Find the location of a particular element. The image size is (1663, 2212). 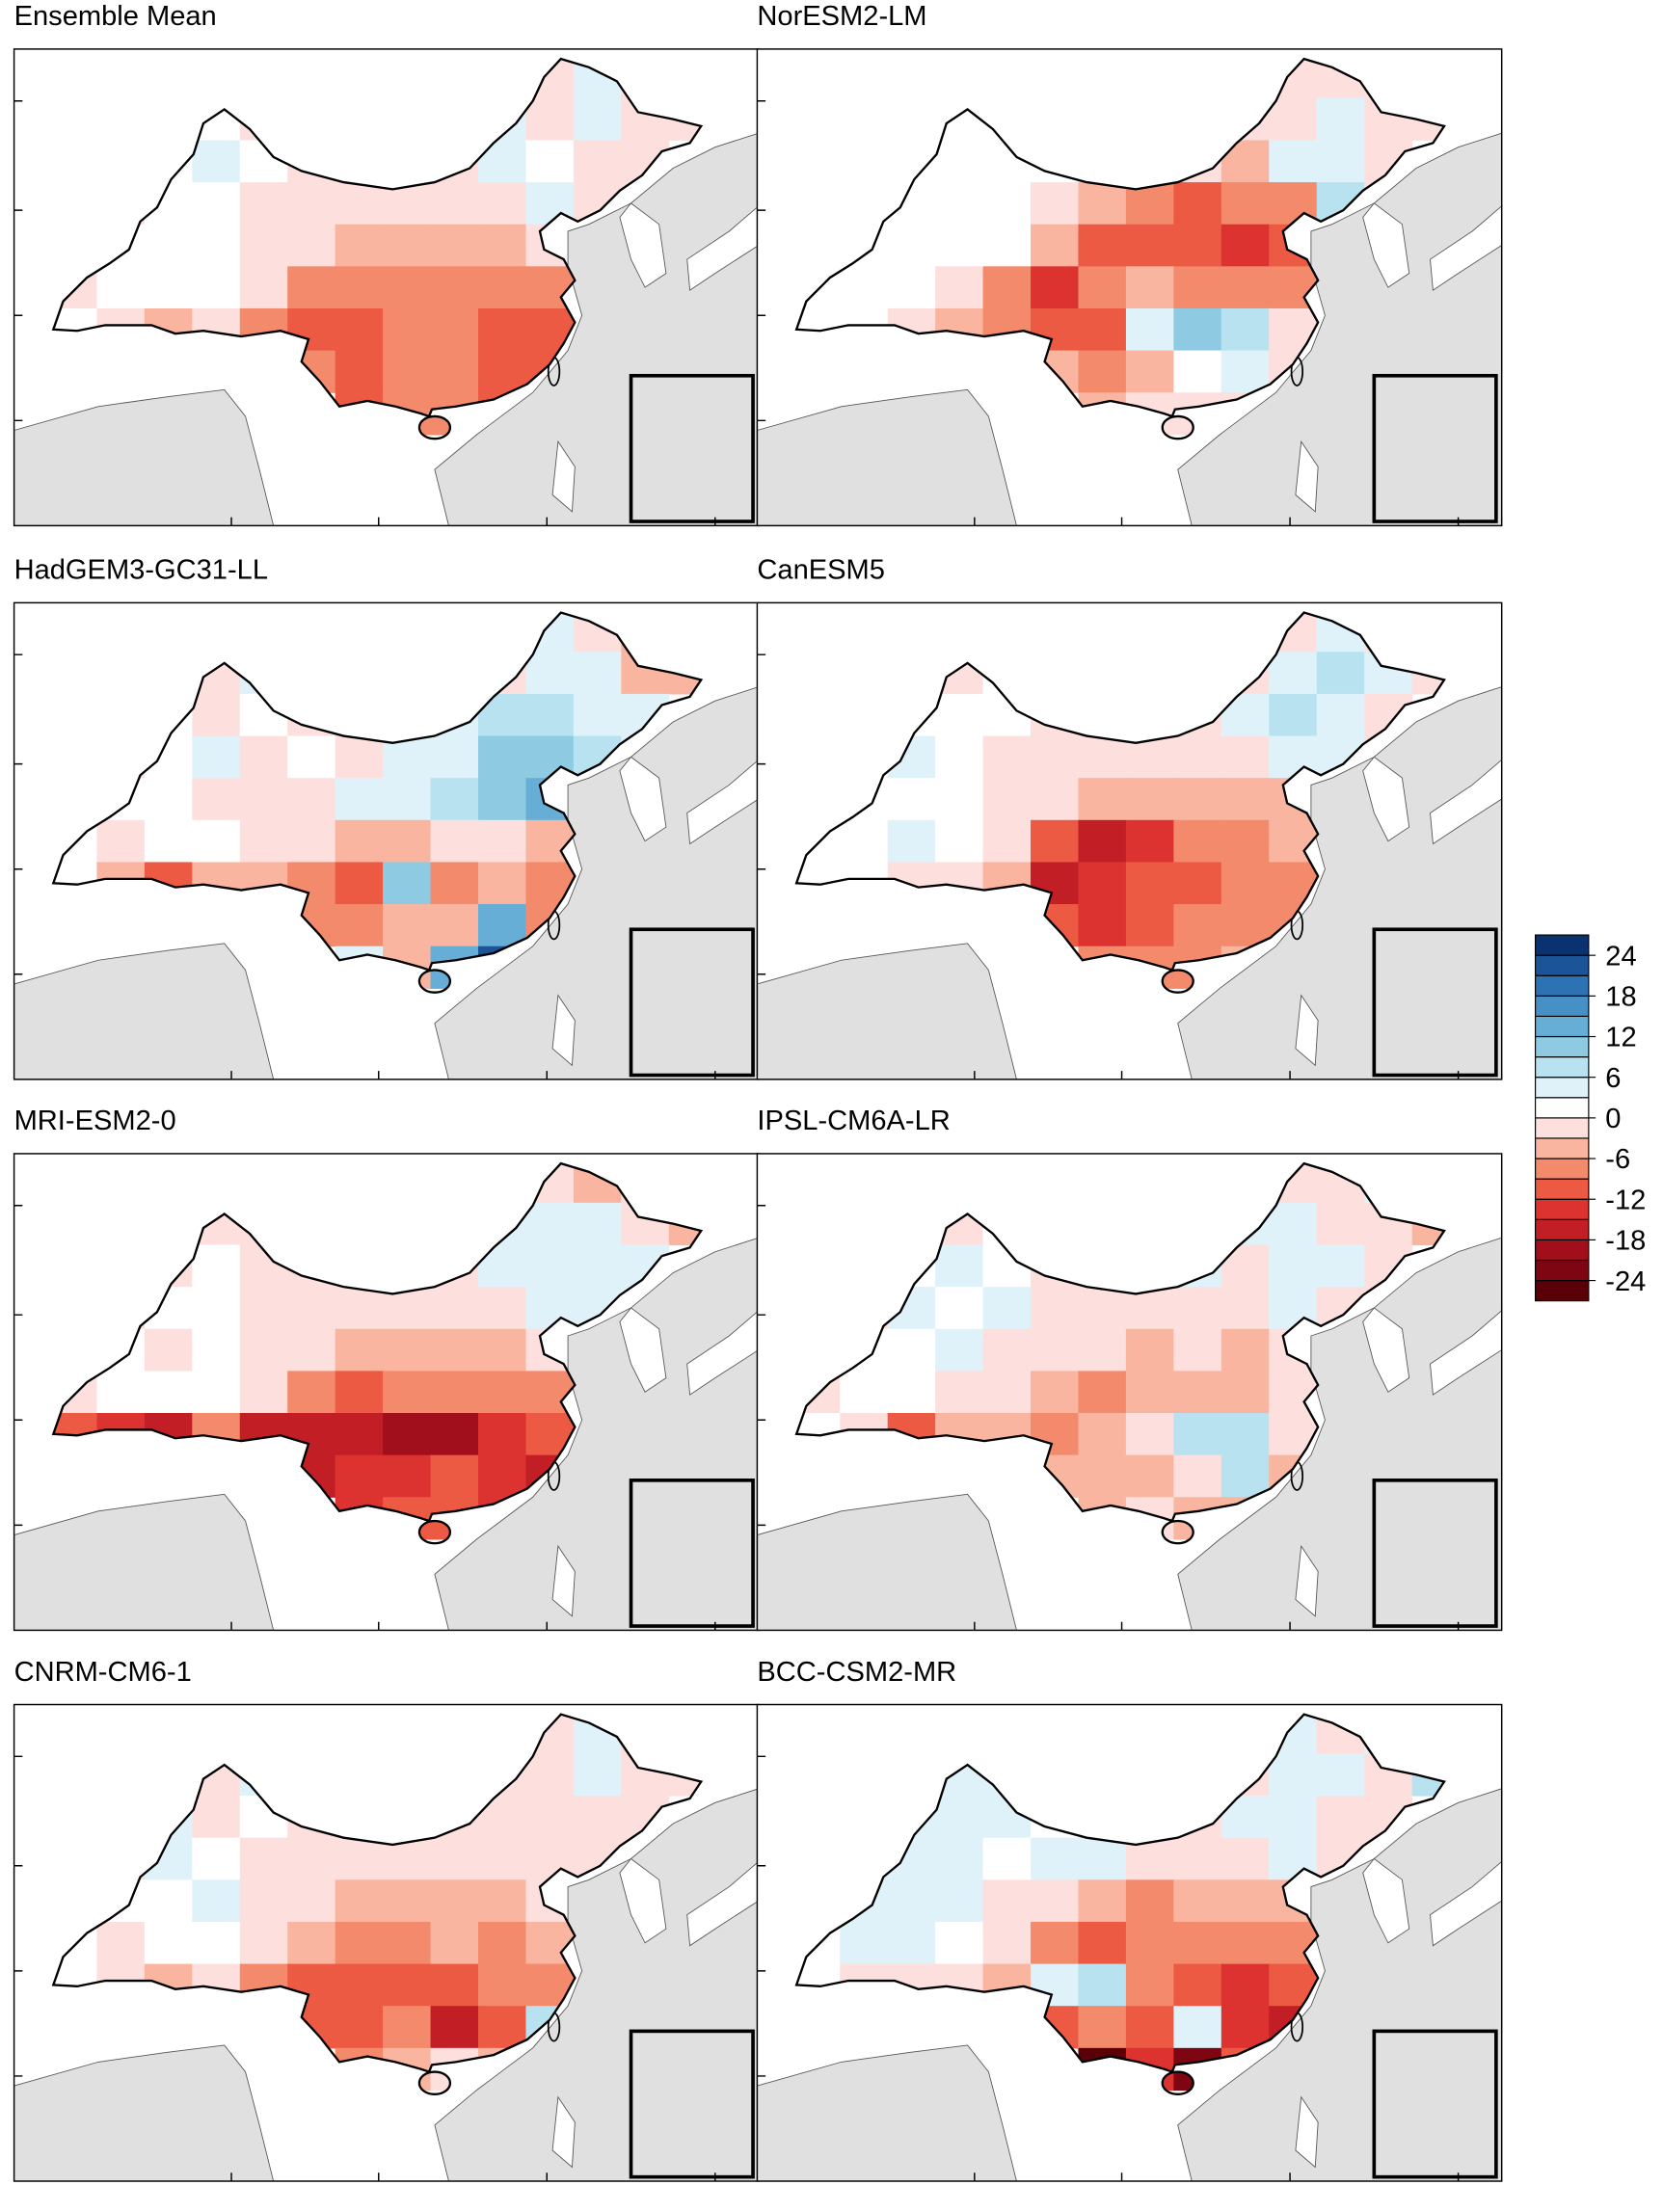

colorbar-label: 6 is located at coordinates (1613, 1078).